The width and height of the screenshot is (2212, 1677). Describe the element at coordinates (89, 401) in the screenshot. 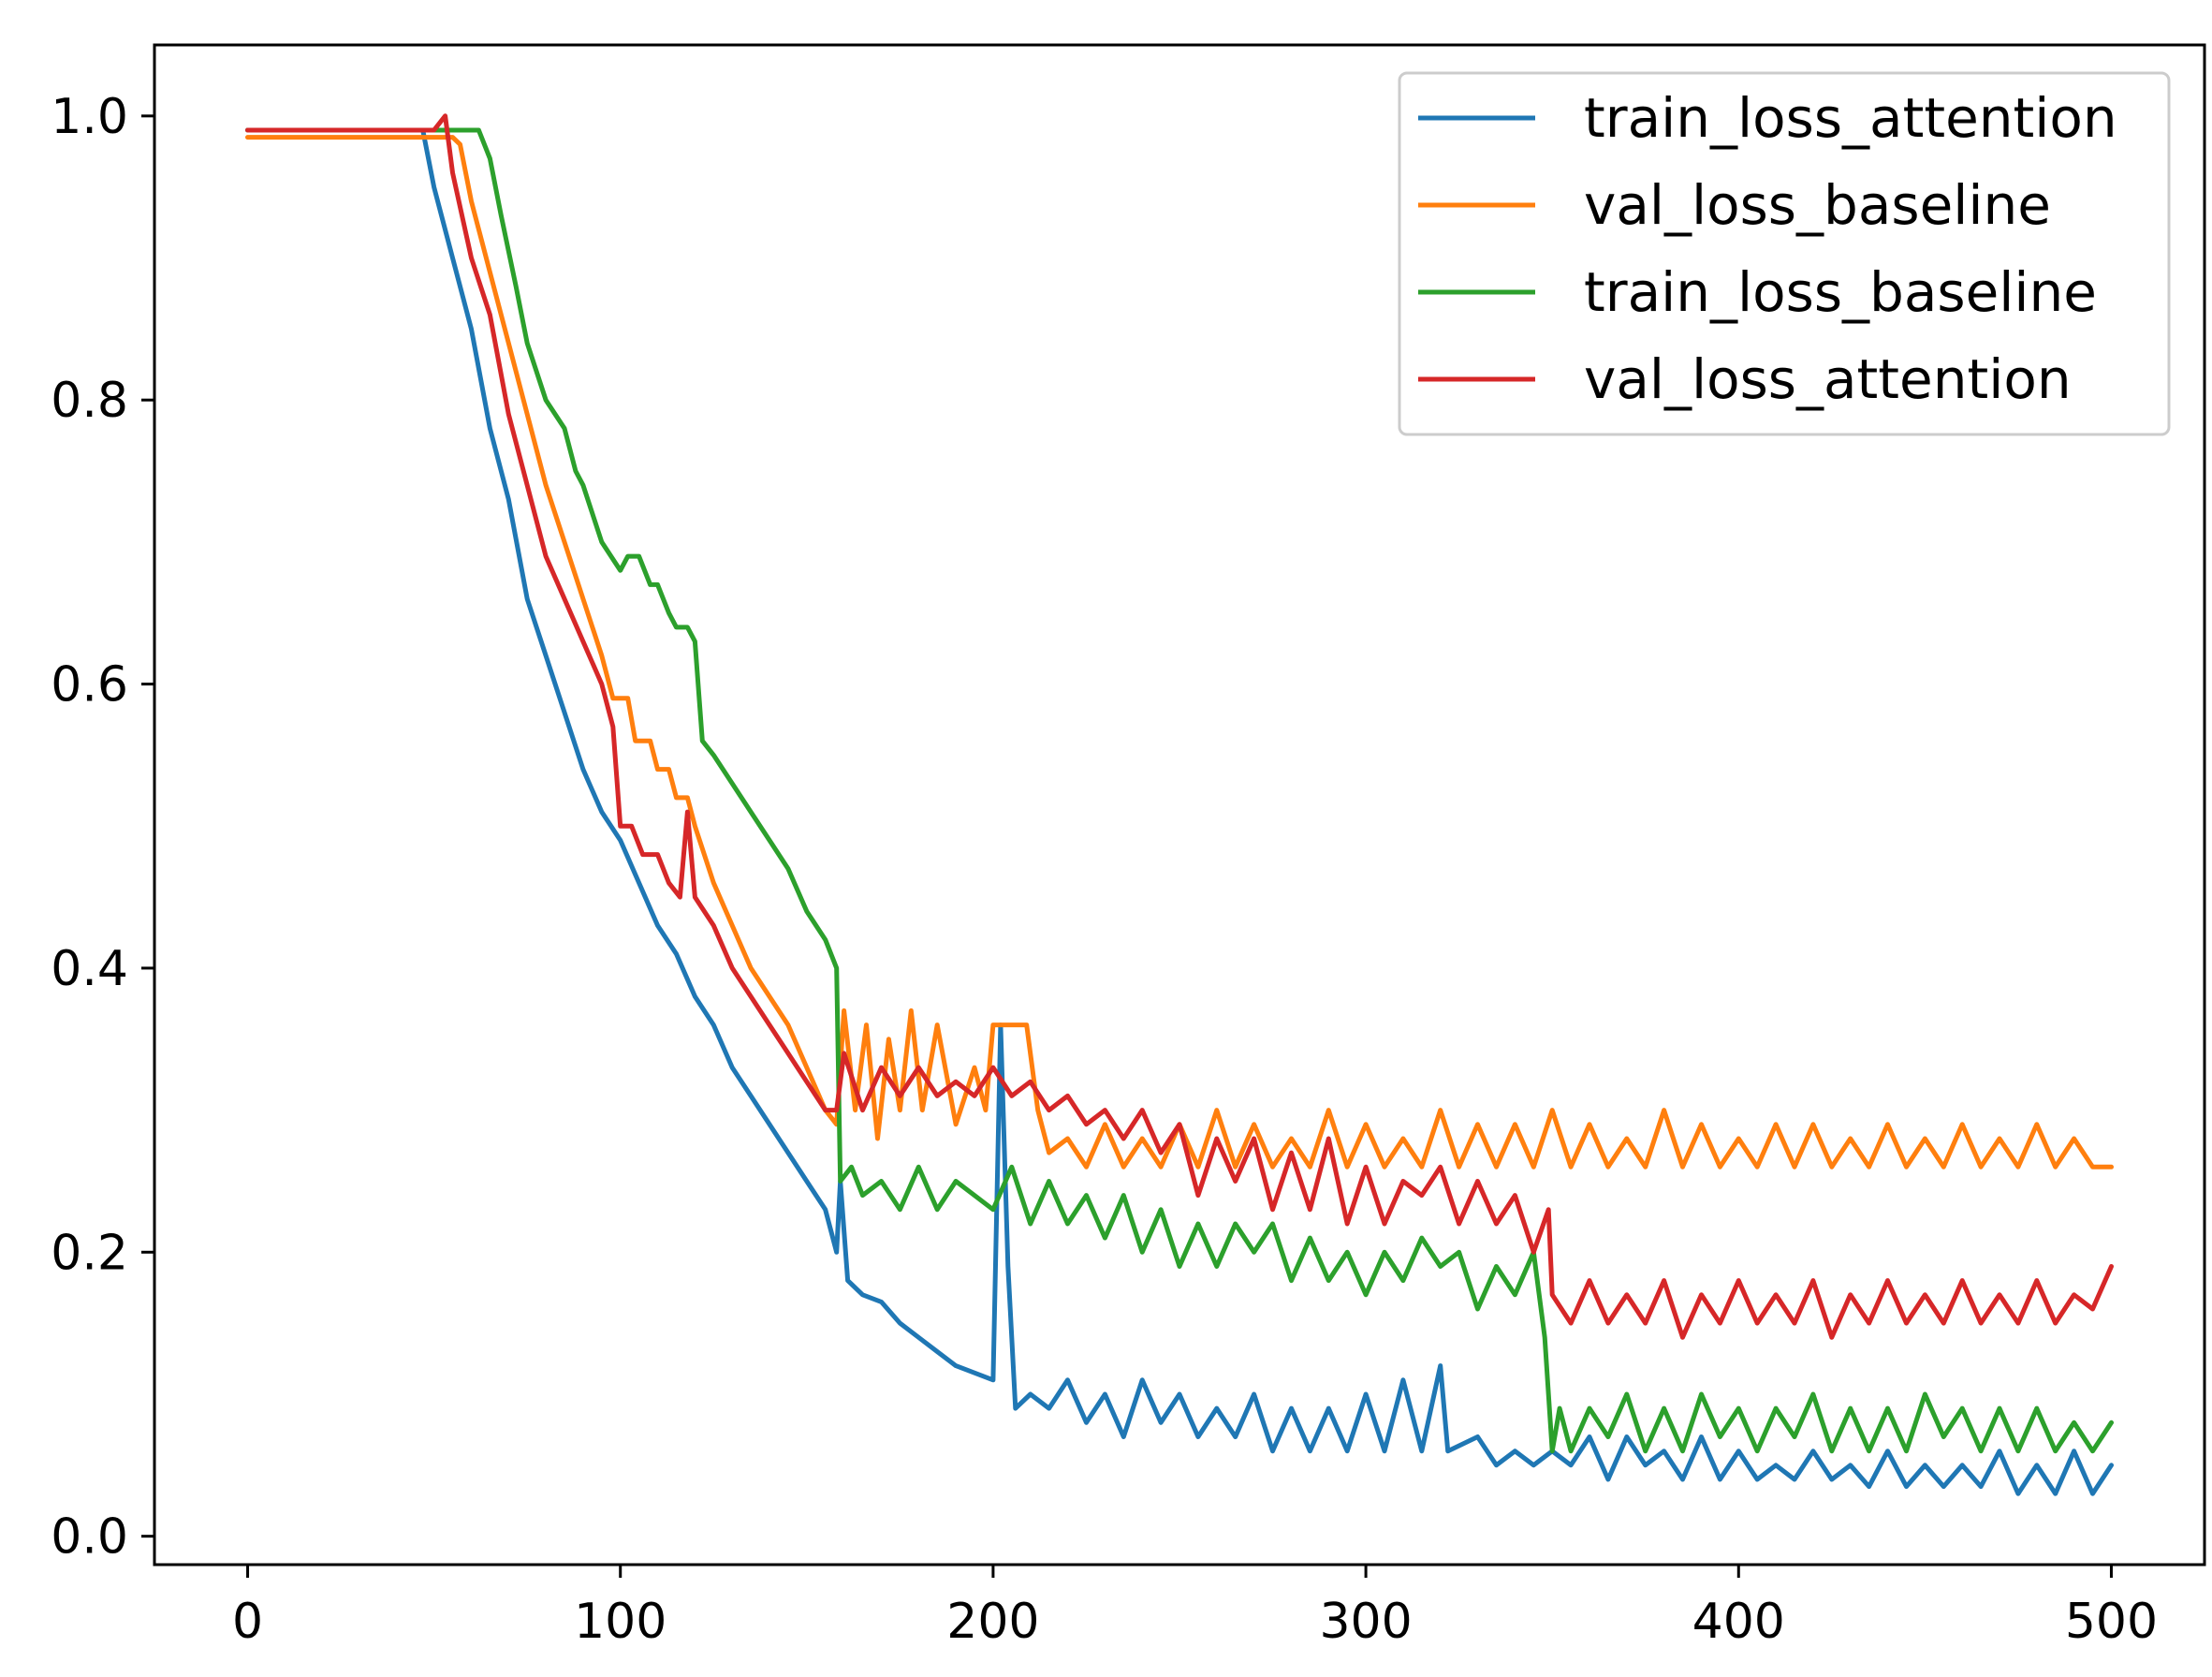

I see `y-tick-label-0.8: 0.8` at that location.